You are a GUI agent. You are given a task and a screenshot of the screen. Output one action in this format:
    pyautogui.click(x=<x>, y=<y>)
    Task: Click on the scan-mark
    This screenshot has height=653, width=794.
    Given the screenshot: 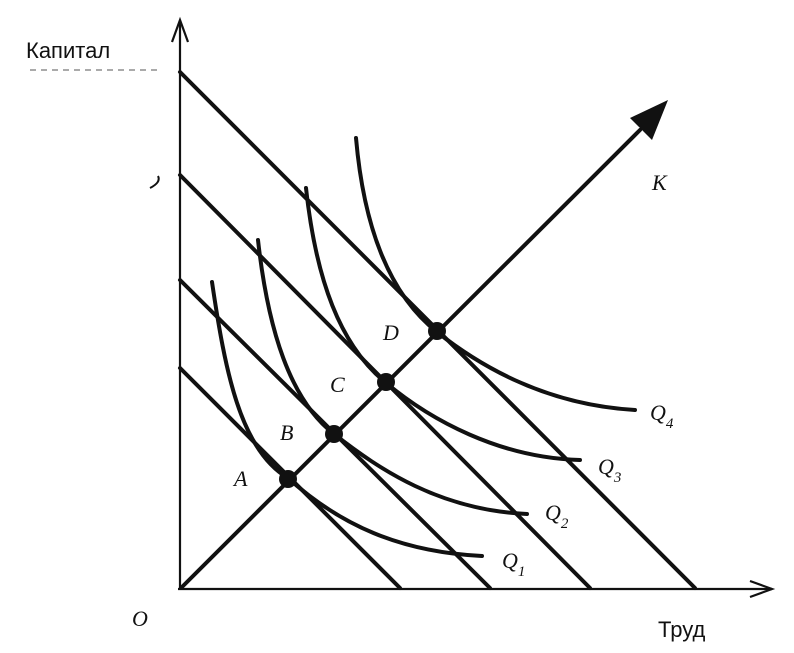 What is the action you would take?
    pyautogui.click(x=154, y=182)
    